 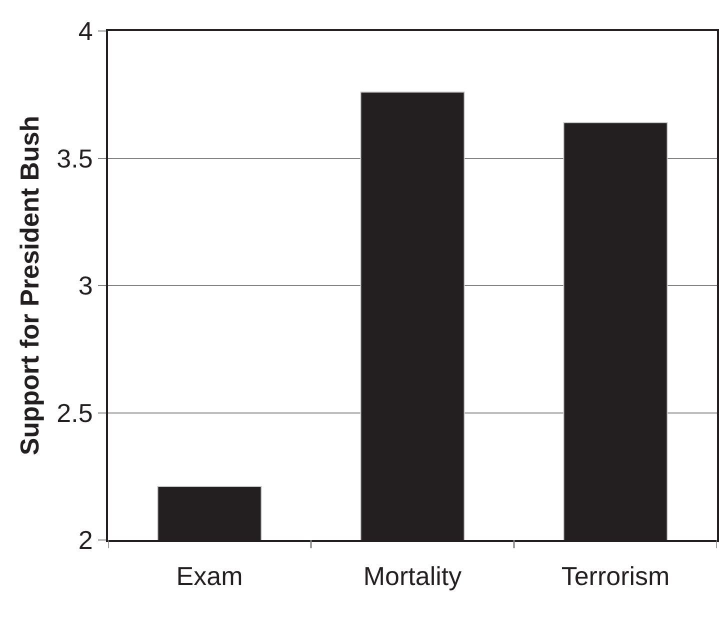 I want to click on x-tick-label: Mortality, so click(x=412, y=576).